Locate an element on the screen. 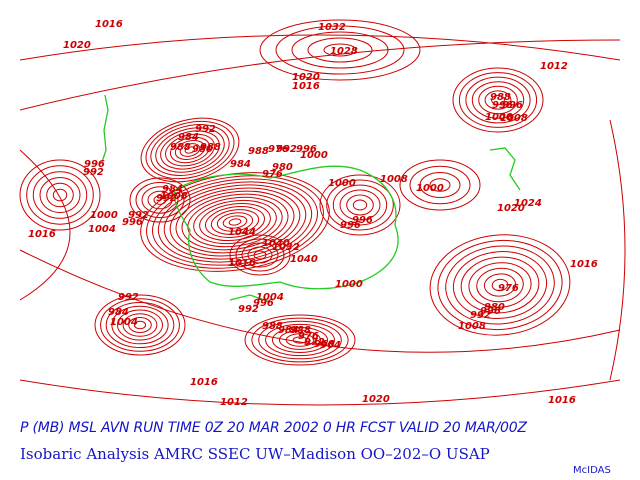 This screenshot has height=480, width=640. isobar-label: 1028 is located at coordinates (344, 51).